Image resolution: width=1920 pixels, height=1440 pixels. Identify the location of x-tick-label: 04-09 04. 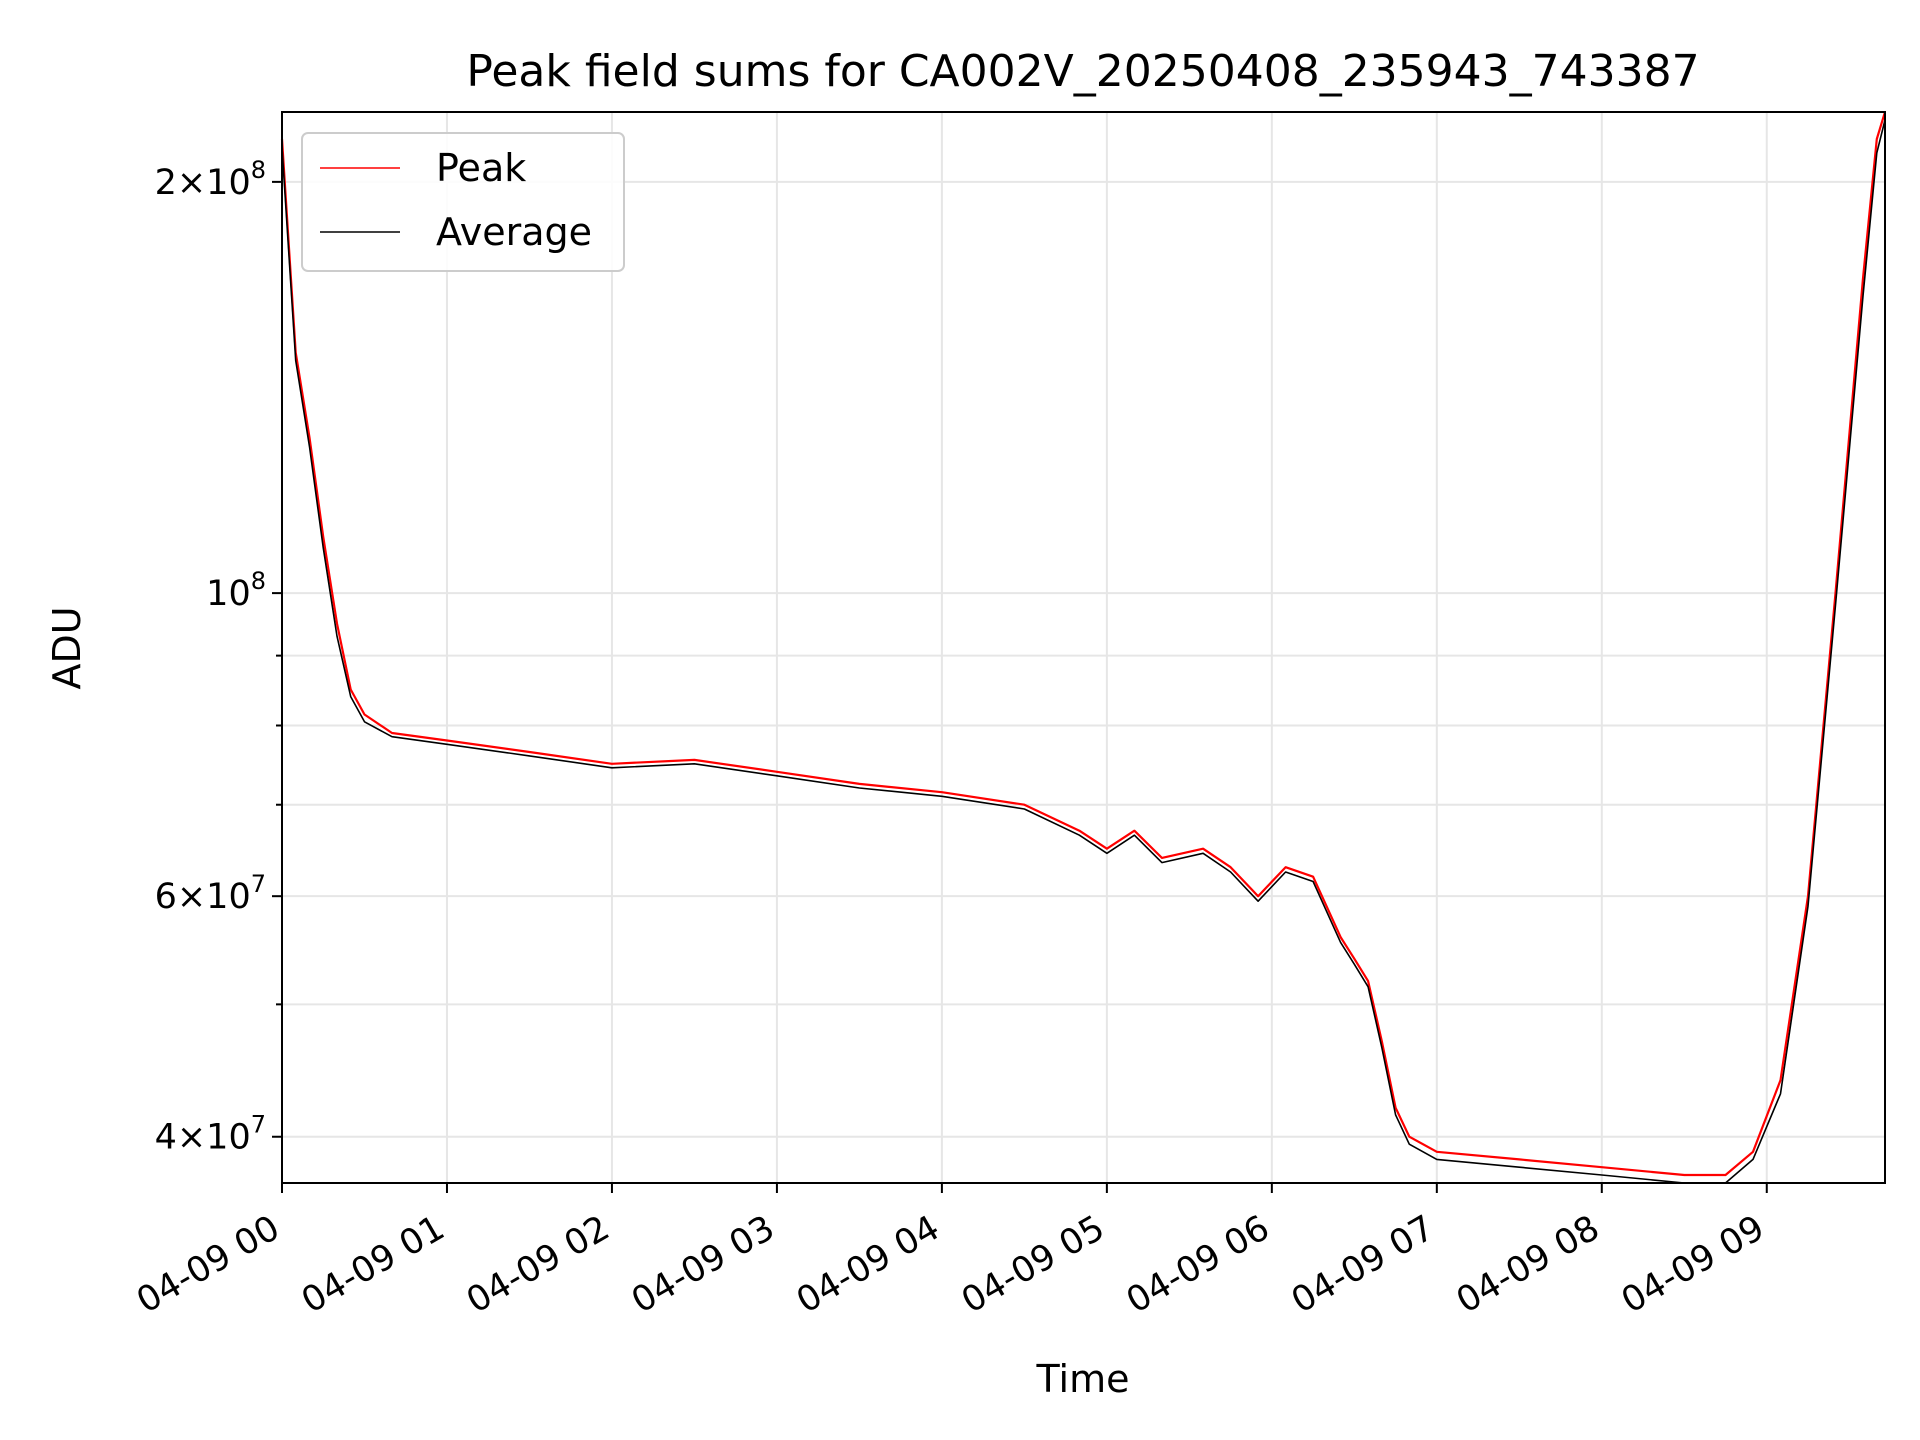
(868, 1264).